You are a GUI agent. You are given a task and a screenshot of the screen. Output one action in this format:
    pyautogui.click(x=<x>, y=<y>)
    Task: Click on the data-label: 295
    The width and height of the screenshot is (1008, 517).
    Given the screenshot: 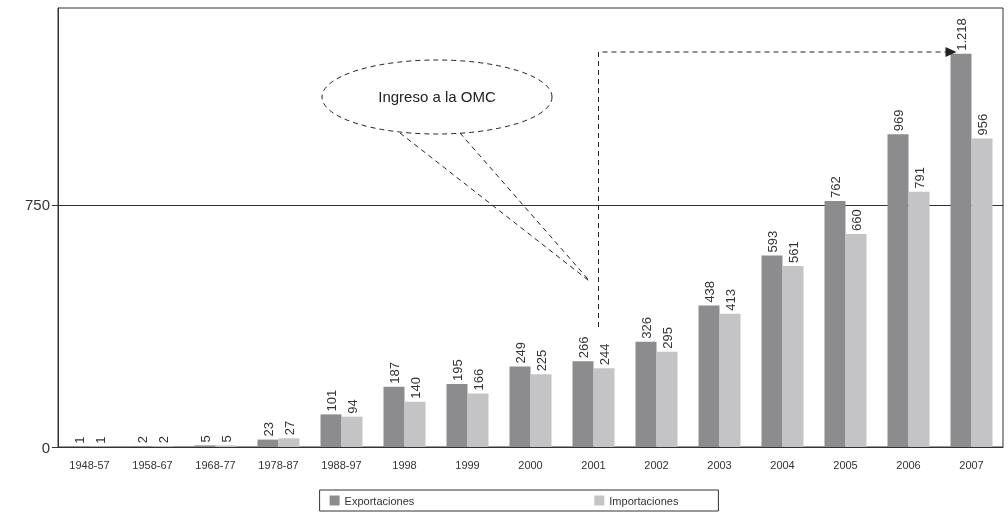 What is the action you would take?
    pyautogui.click(x=667, y=338)
    